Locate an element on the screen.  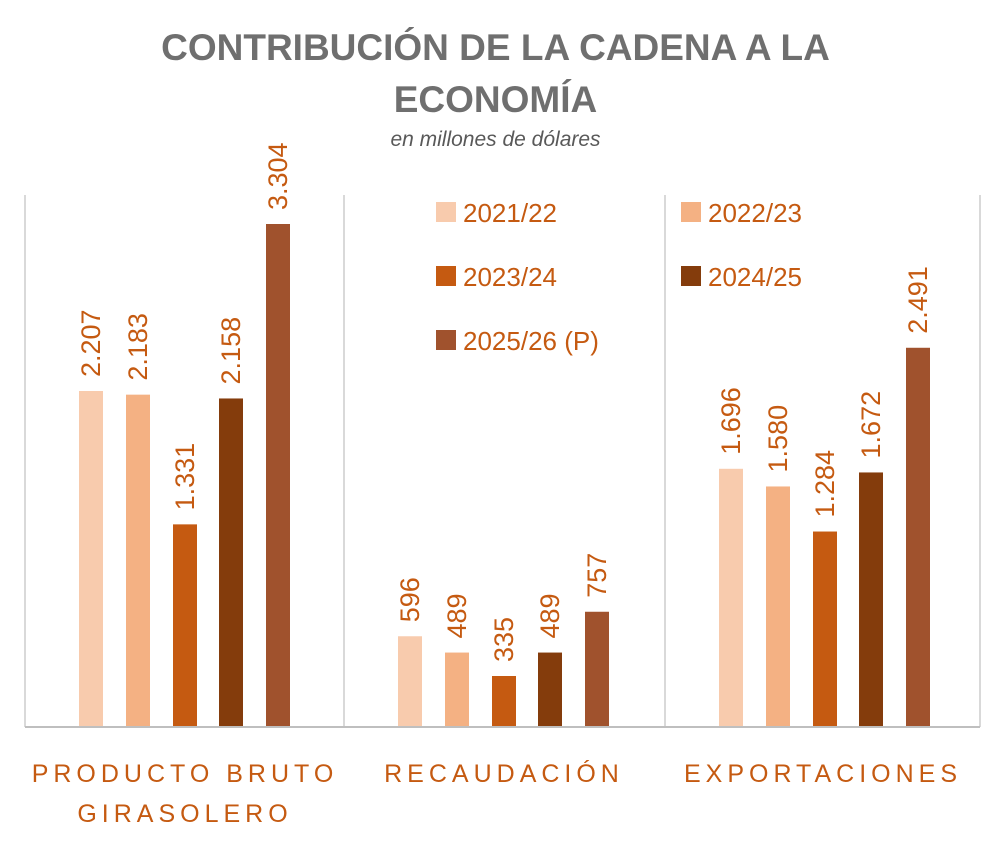
legend-label: 2023/24 is located at coordinates (510, 277).